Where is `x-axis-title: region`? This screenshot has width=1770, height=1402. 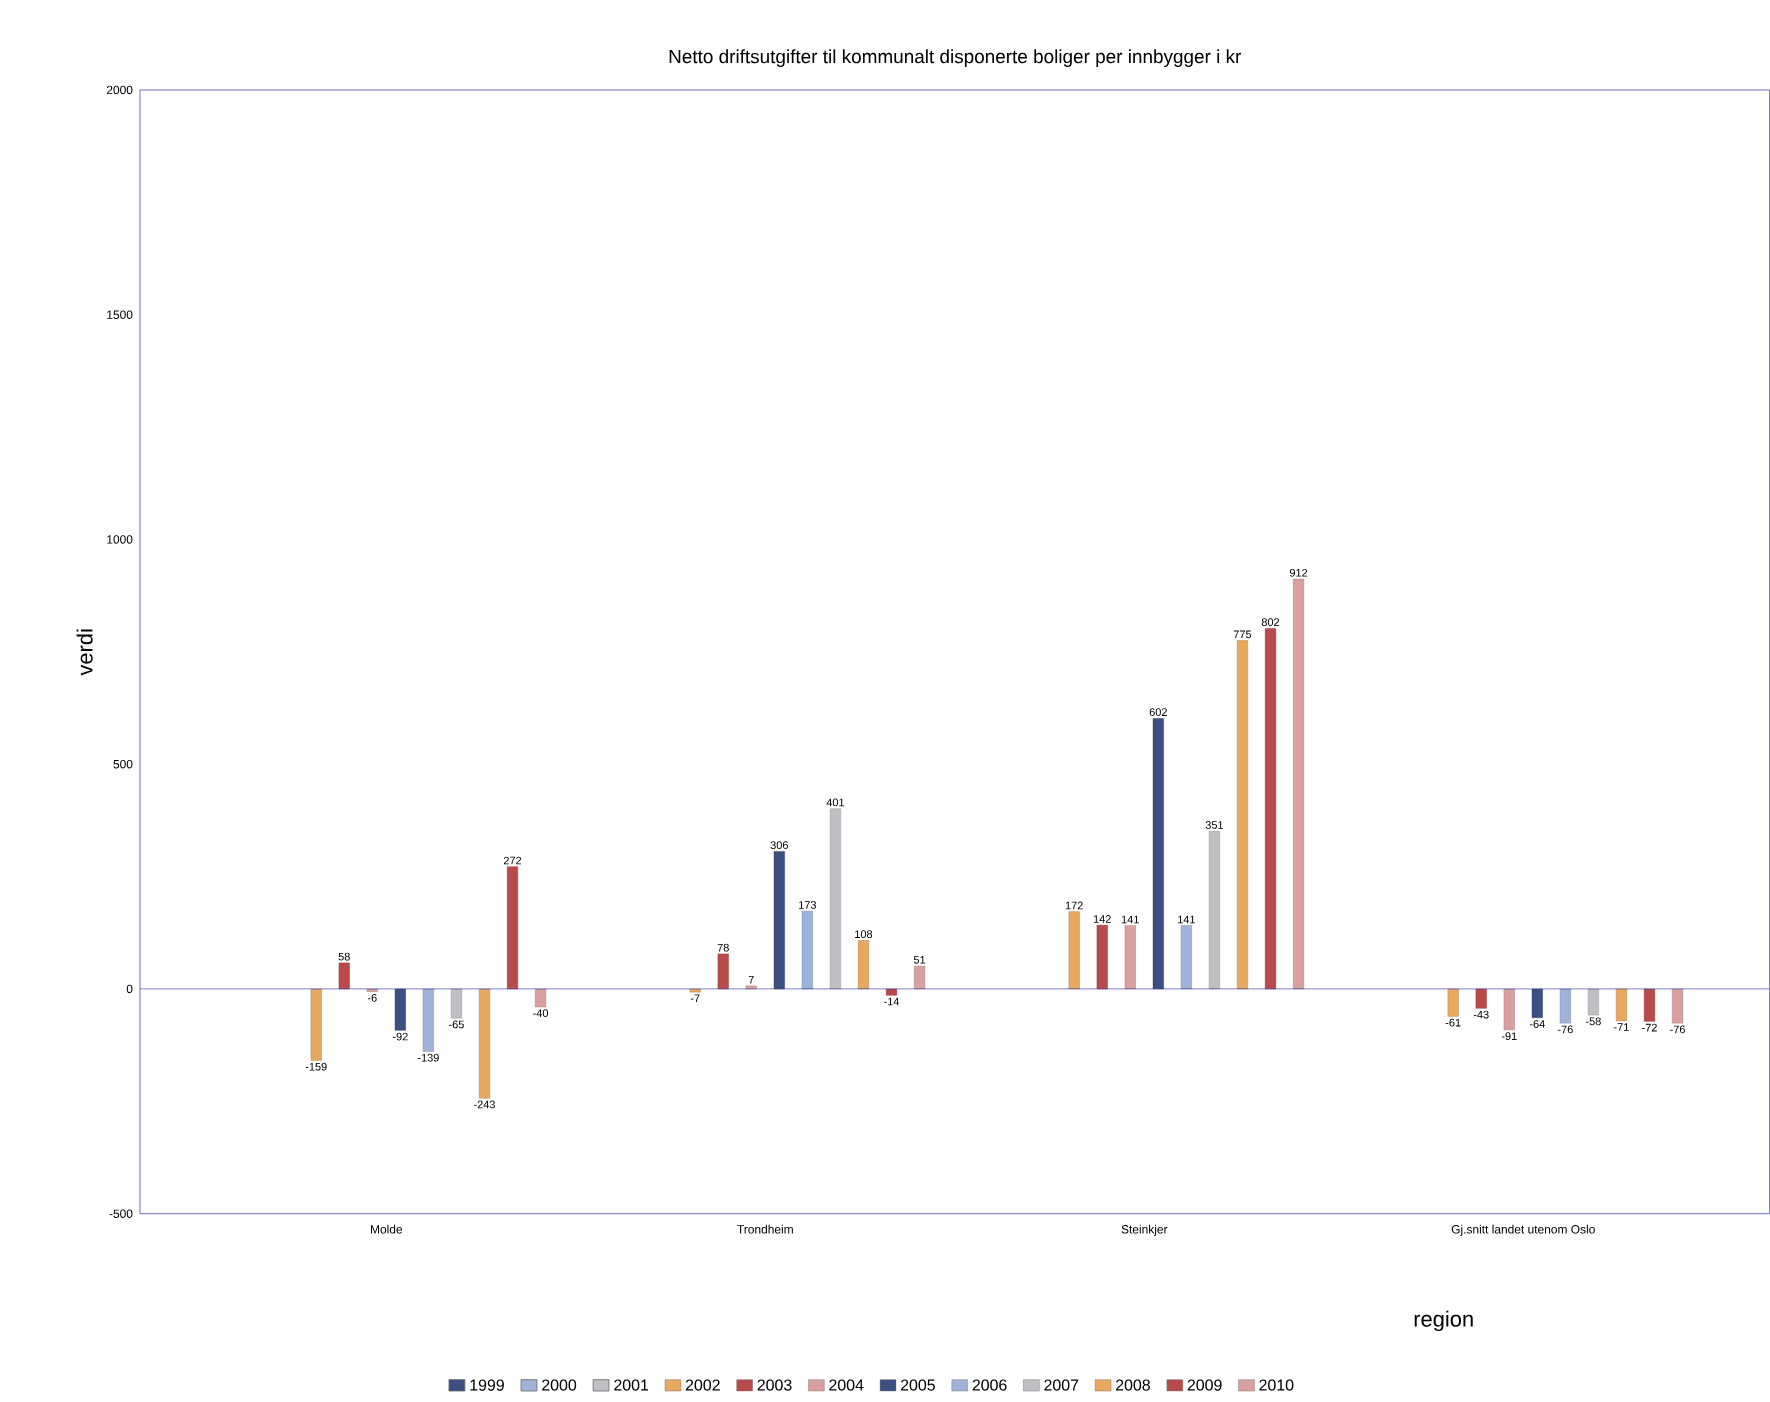
x-axis-title: region is located at coordinates (1443, 1321).